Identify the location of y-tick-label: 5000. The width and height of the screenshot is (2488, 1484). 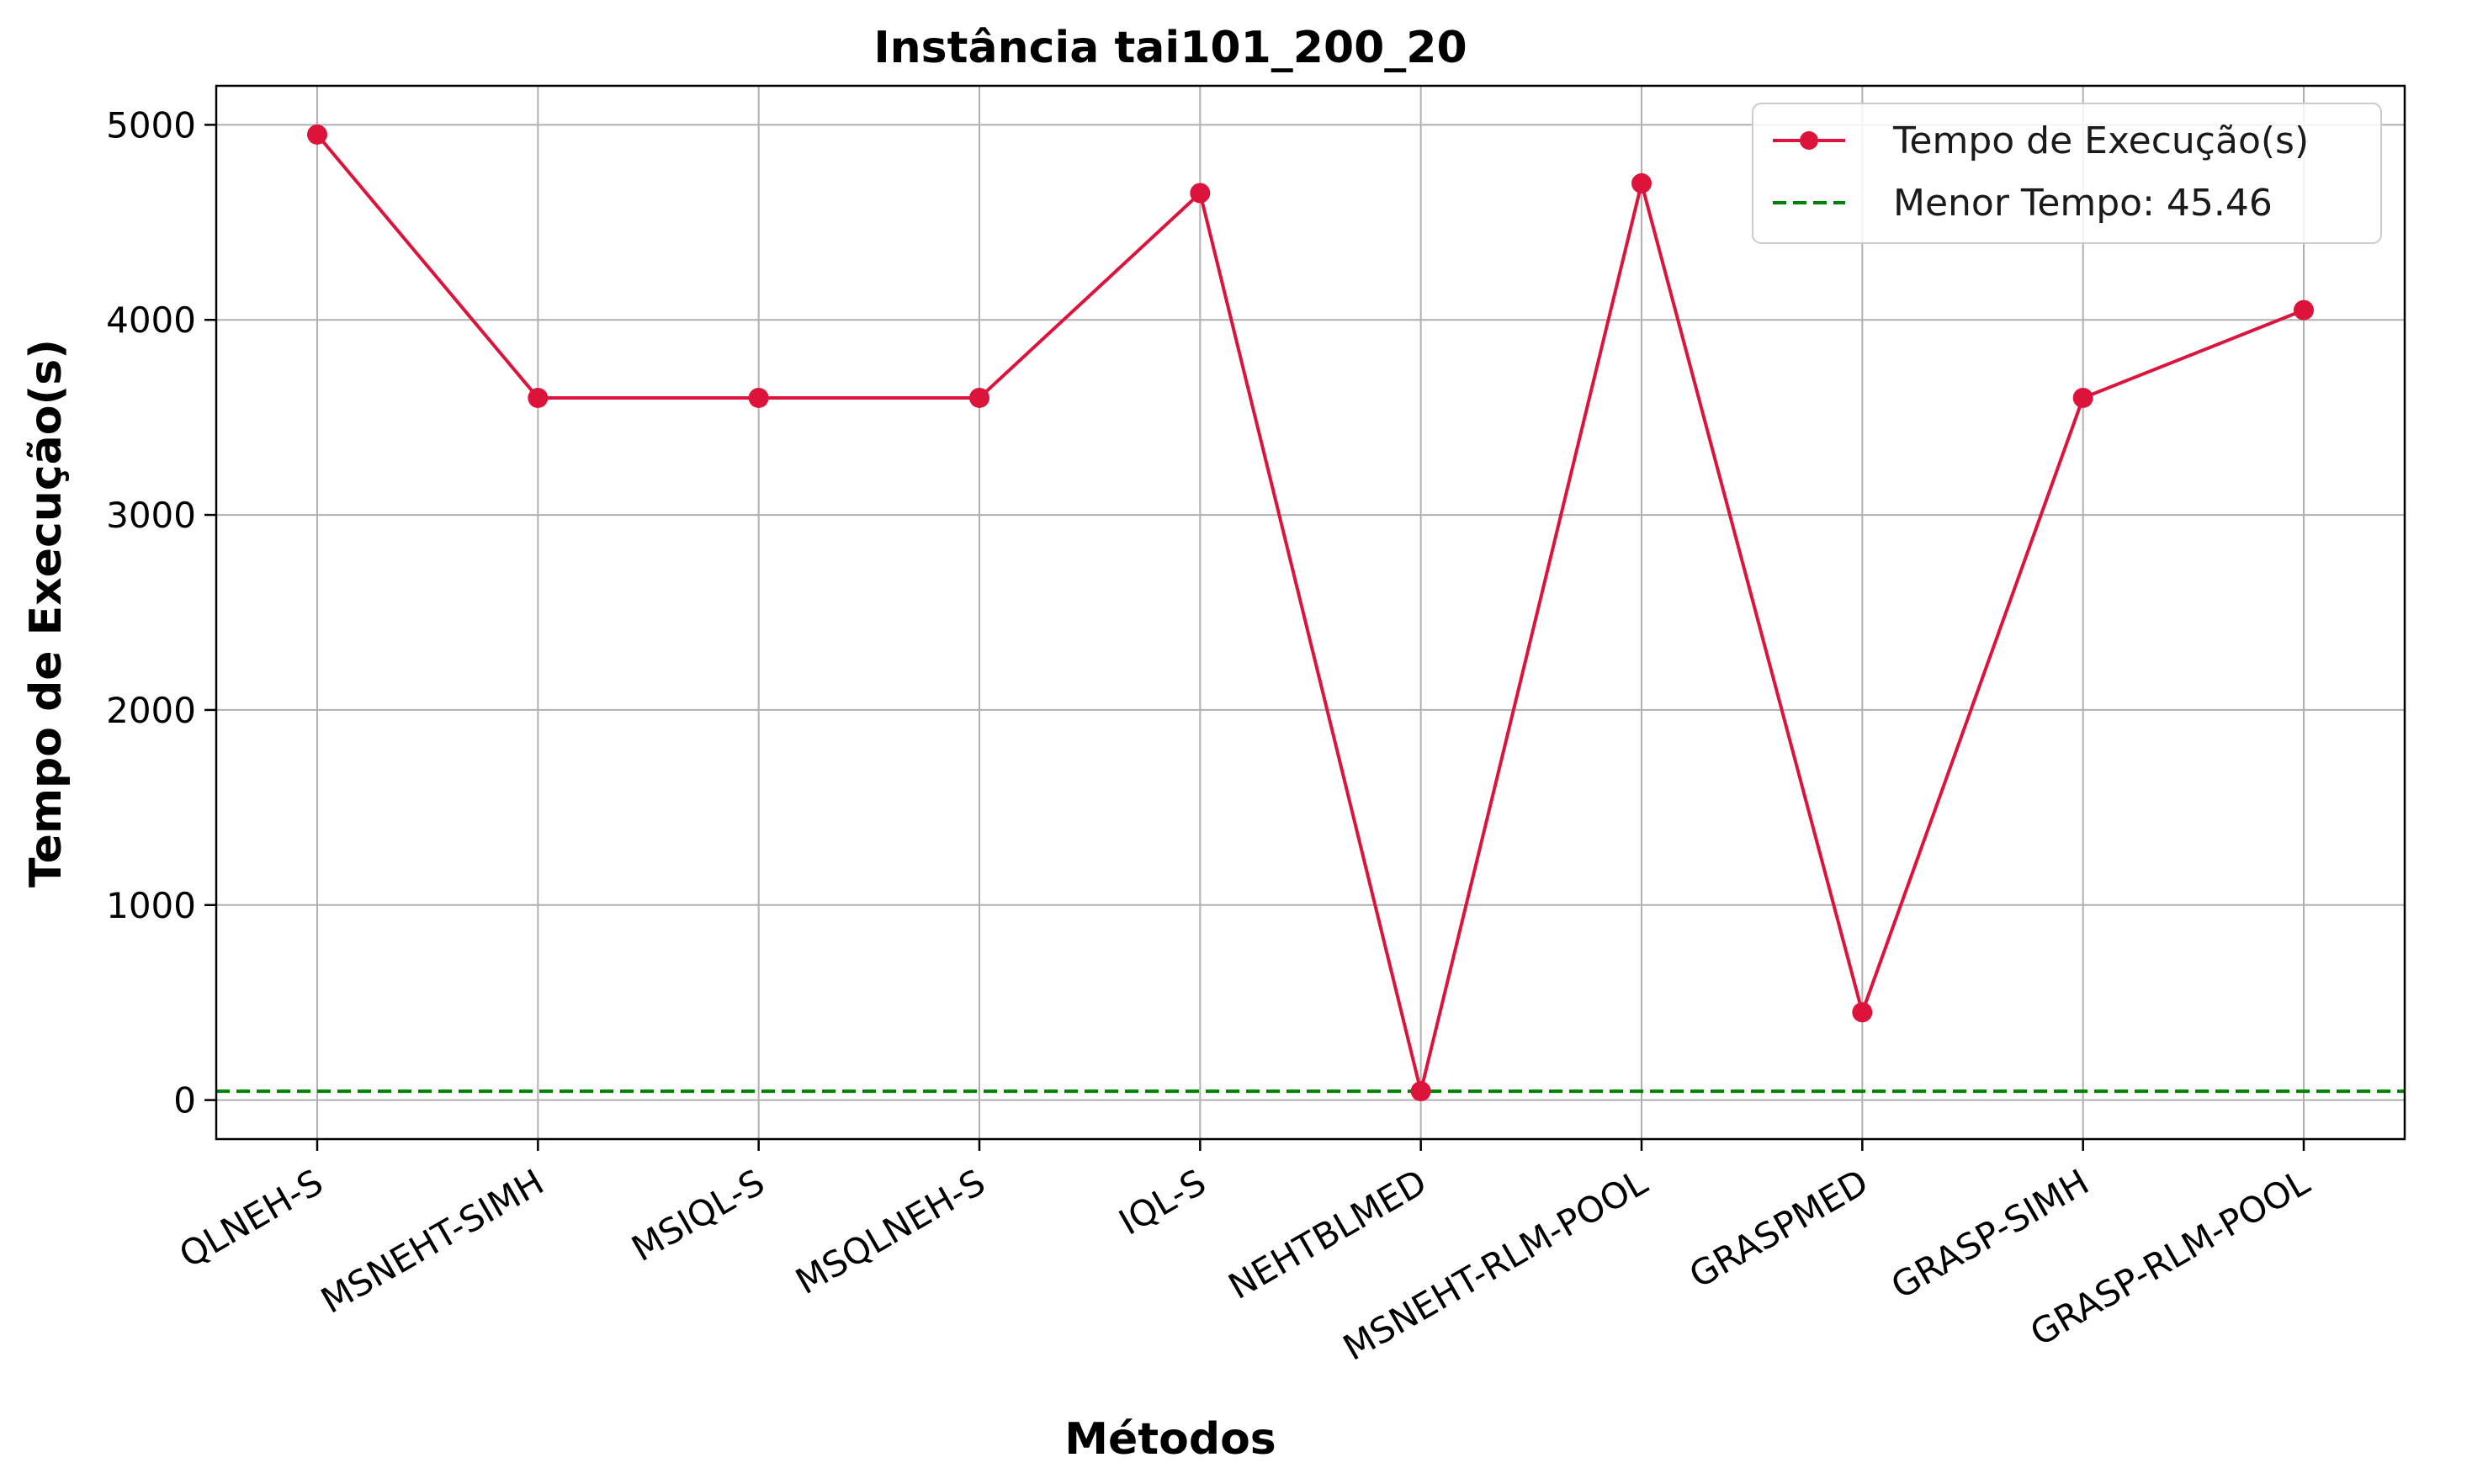
(151, 125).